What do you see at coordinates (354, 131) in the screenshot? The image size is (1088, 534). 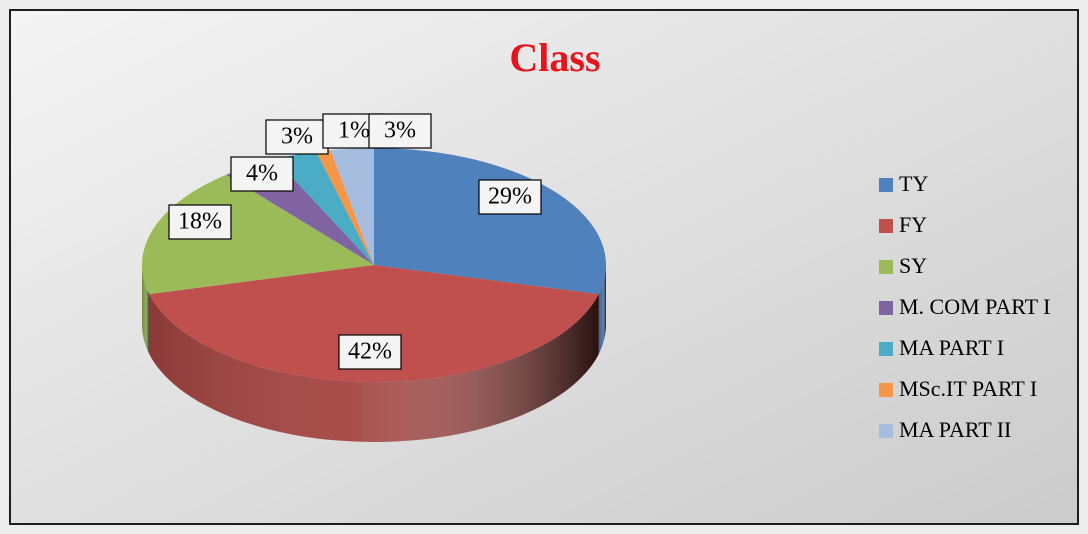 I see `data-label: 1%` at bounding box center [354, 131].